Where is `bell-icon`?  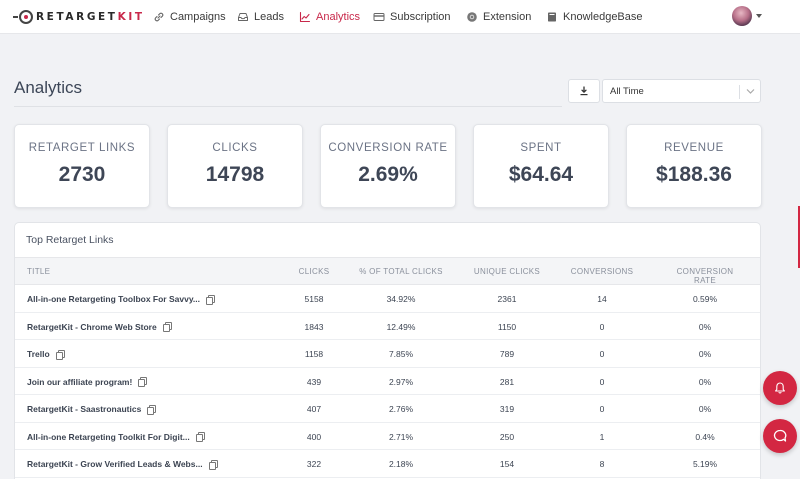 bell-icon is located at coordinates (780, 388).